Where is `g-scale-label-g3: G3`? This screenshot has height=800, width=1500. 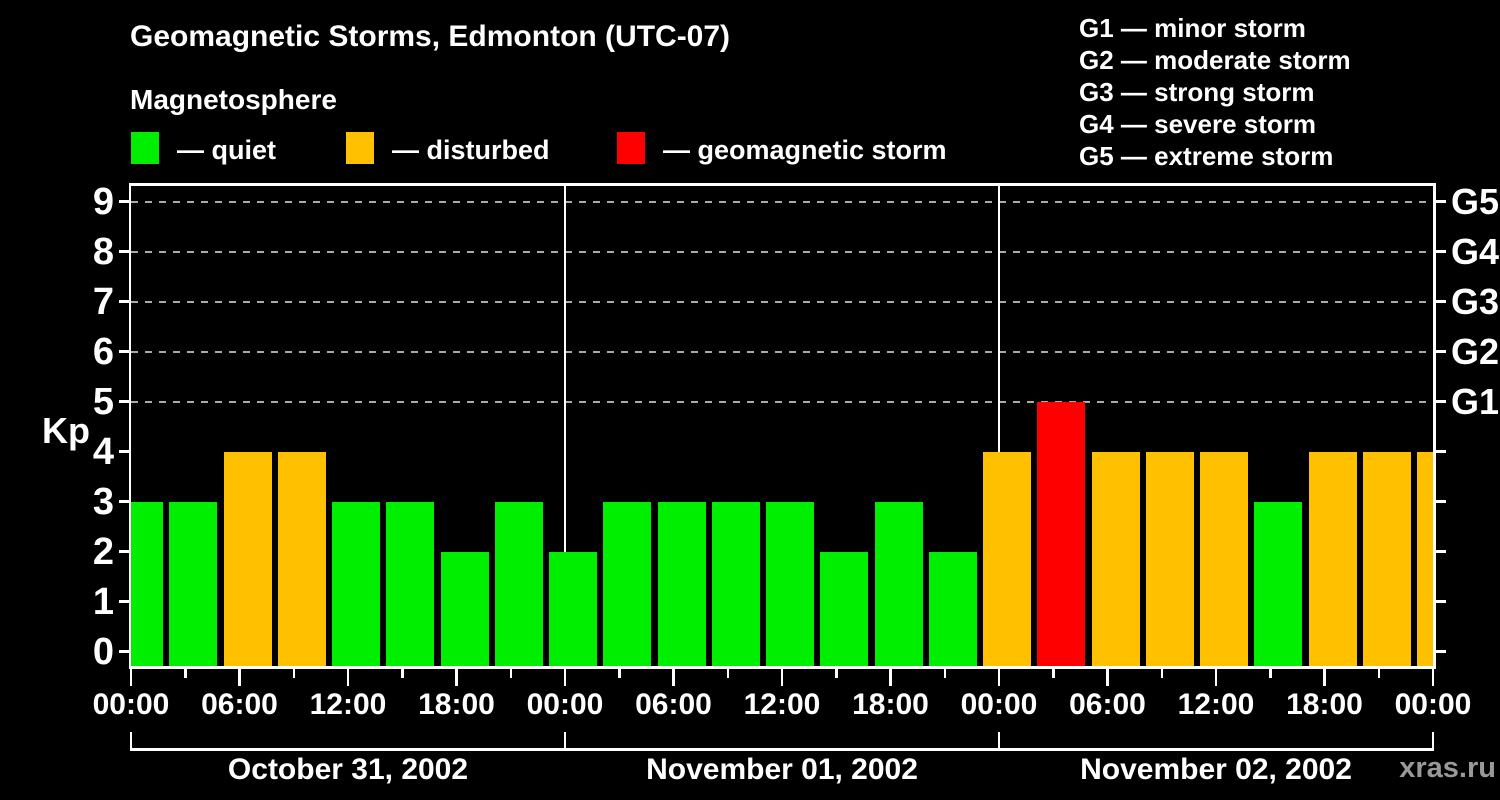 g-scale-label-g3: G3 is located at coordinates (1475, 301).